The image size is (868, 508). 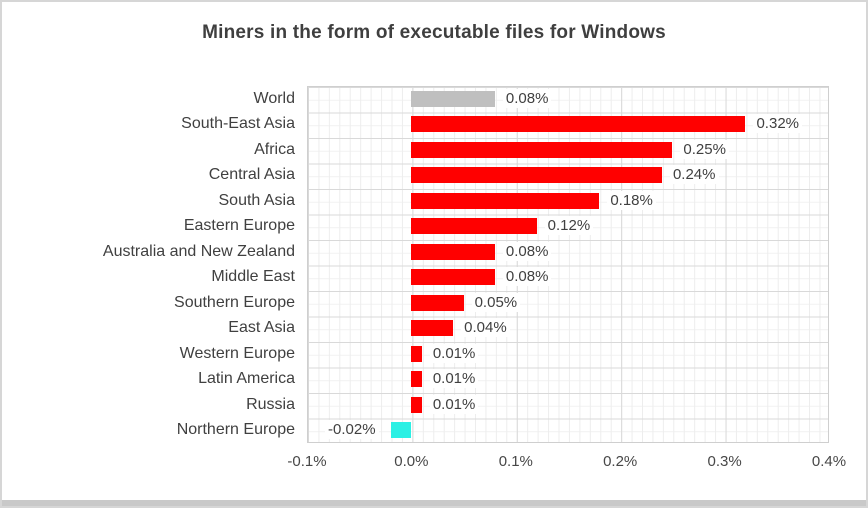 I want to click on value-label: 0.25%, so click(x=704, y=149).